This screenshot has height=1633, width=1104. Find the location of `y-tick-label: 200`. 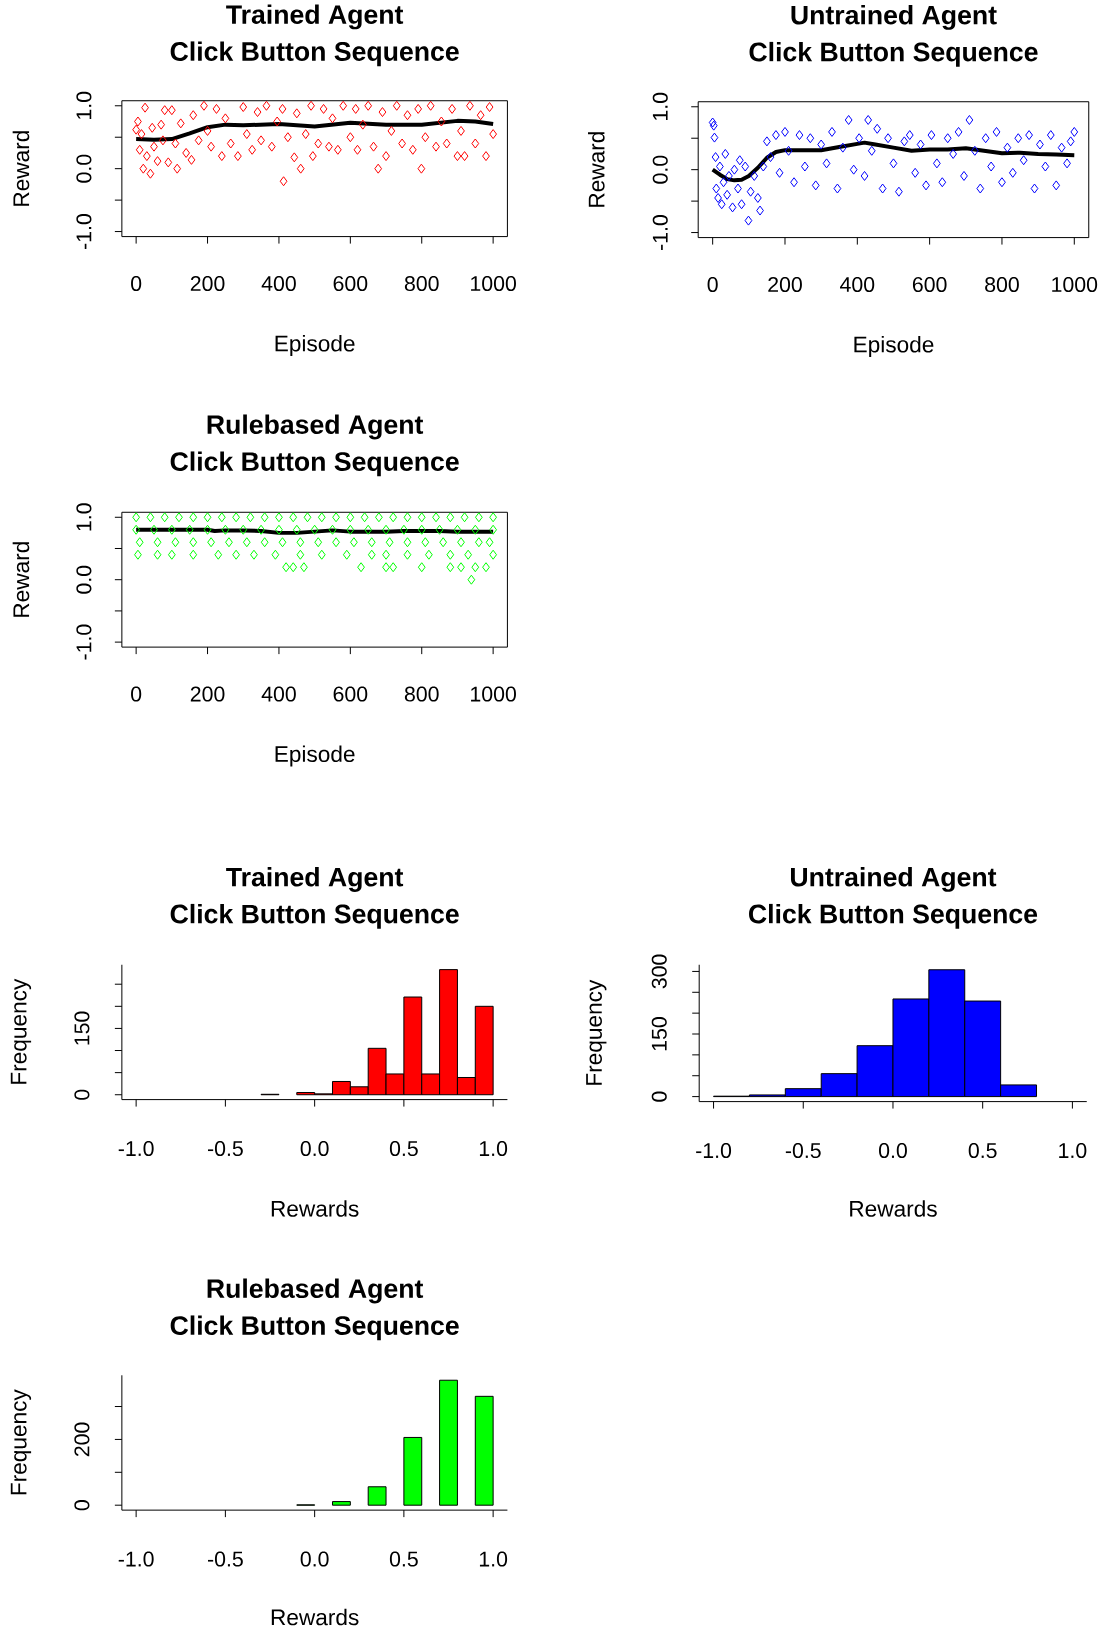

y-tick-label: 200 is located at coordinates (82, 1439).